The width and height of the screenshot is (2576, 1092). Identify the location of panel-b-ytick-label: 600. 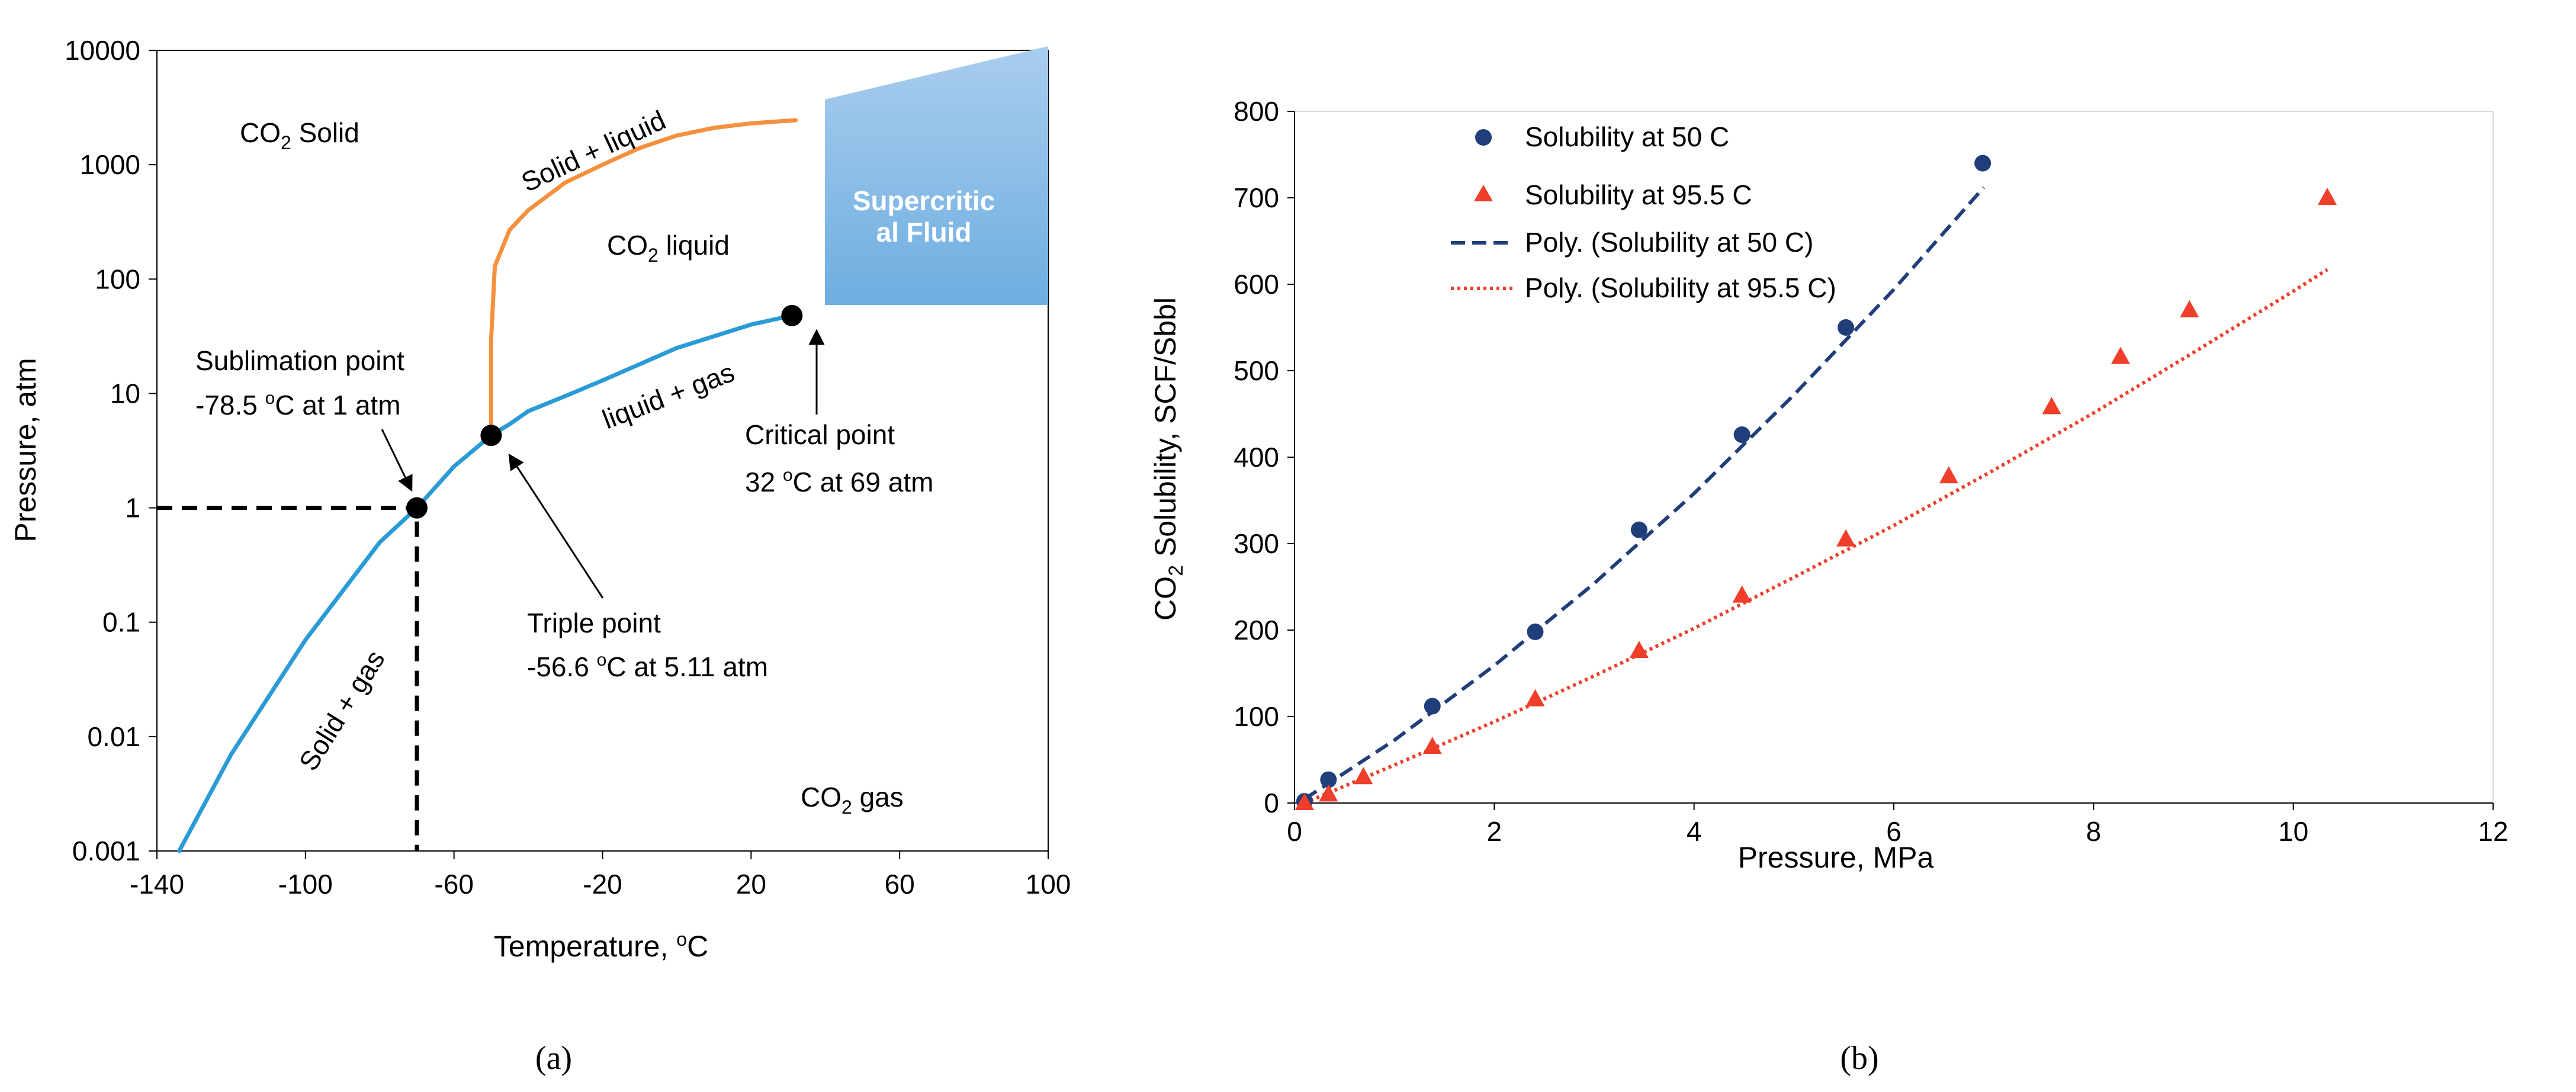
(1256, 284).